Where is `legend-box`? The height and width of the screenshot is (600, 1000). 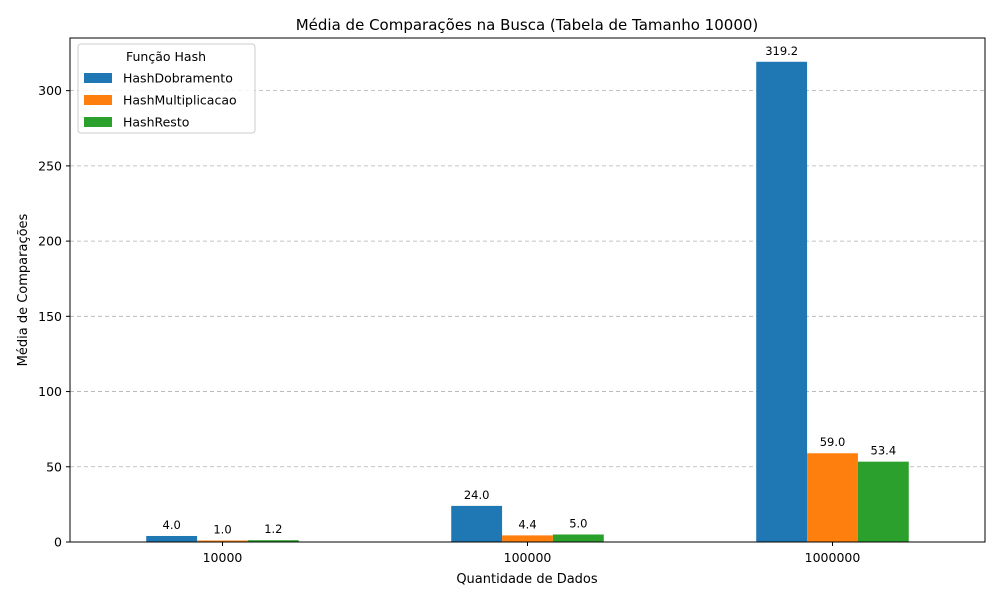
legend-box is located at coordinates (166, 88).